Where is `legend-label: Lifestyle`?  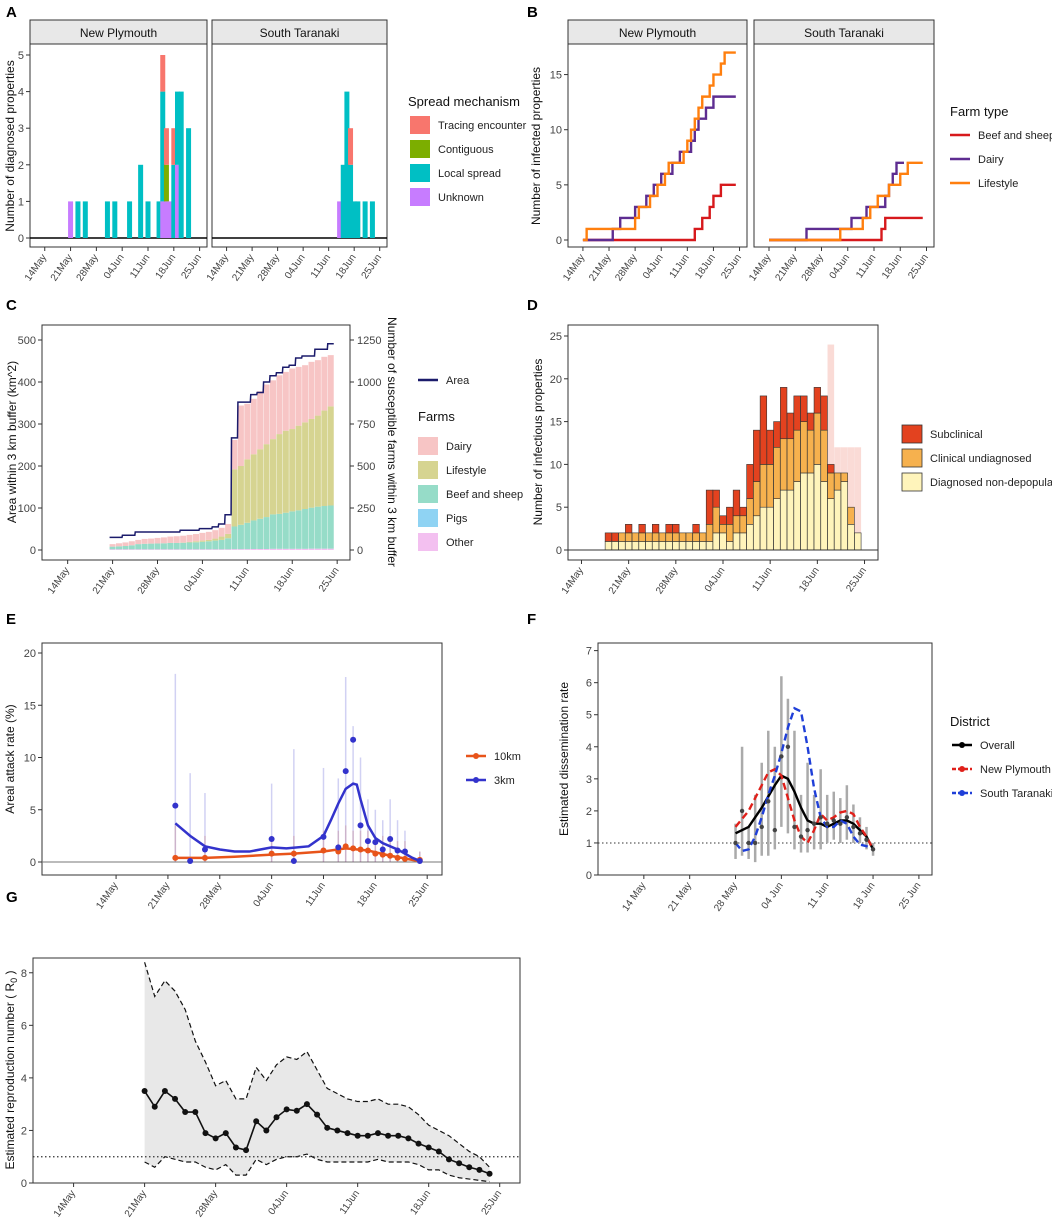 legend-label: Lifestyle is located at coordinates (466, 471).